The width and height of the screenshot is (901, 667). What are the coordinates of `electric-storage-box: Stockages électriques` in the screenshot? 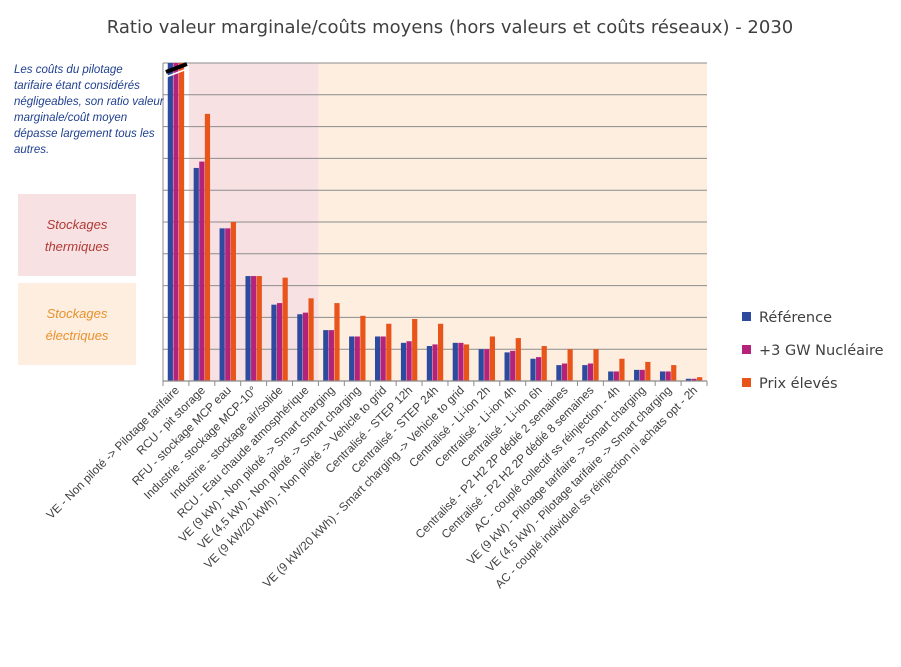 It's located at (77, 324).